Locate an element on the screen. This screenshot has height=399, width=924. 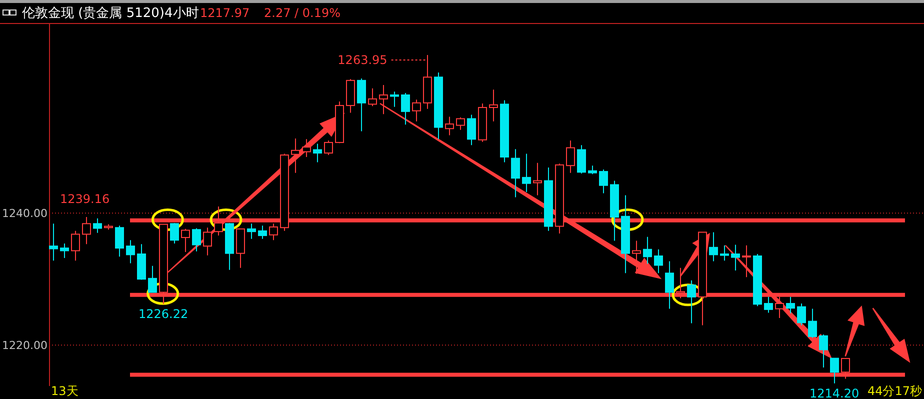
annotation: 13天 is located at coordinates (64, 391).